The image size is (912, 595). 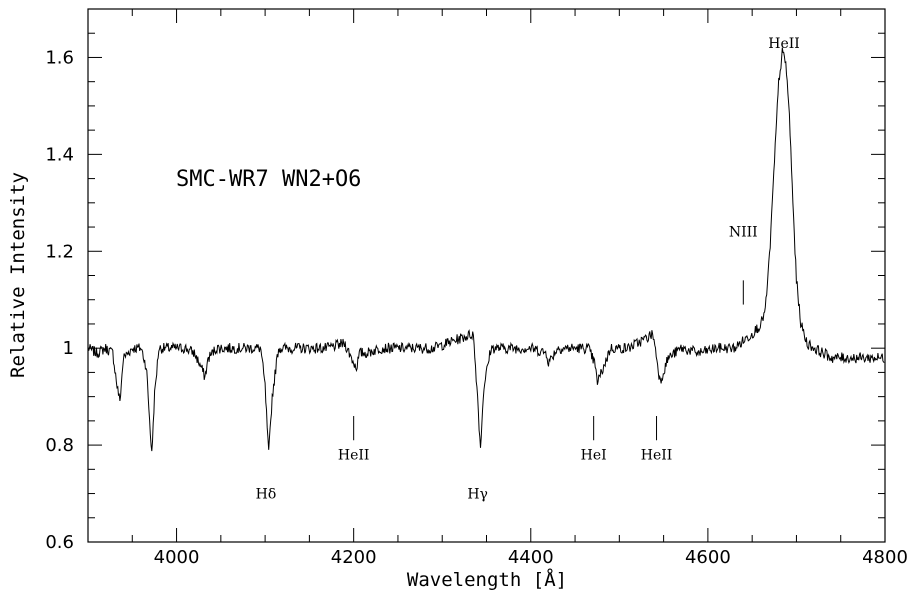 I want to click on x-tick-label: 4200, so click(x=354, y=557).